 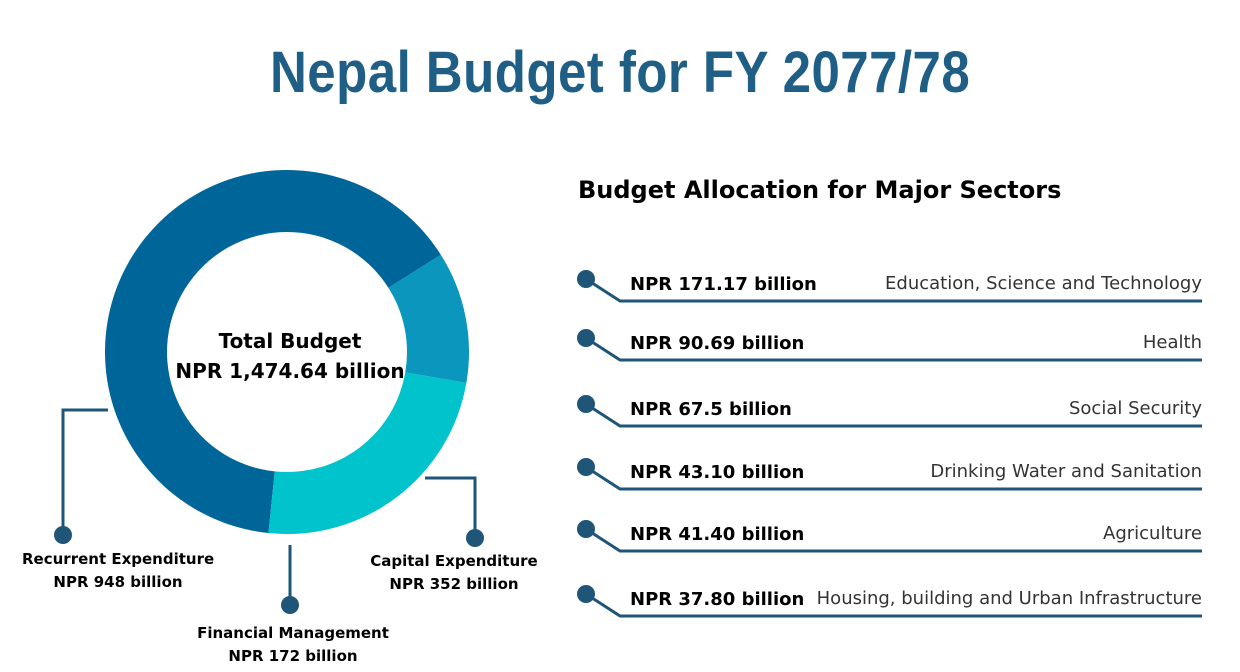 What do you see at coordinates (1172, 342) in the screenshot?
I see `sector-name: Health` at bounding box center [1172, 342].